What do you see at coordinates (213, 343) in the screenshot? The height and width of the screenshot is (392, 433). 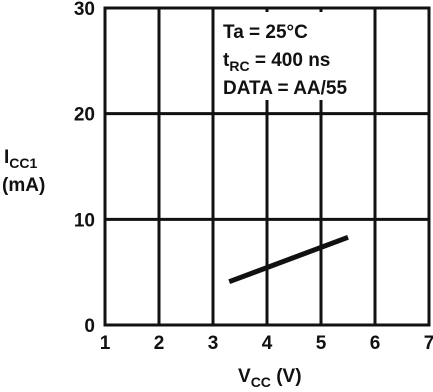 I see `x-tick-label-2: 3` at bounding box center [213, 343].